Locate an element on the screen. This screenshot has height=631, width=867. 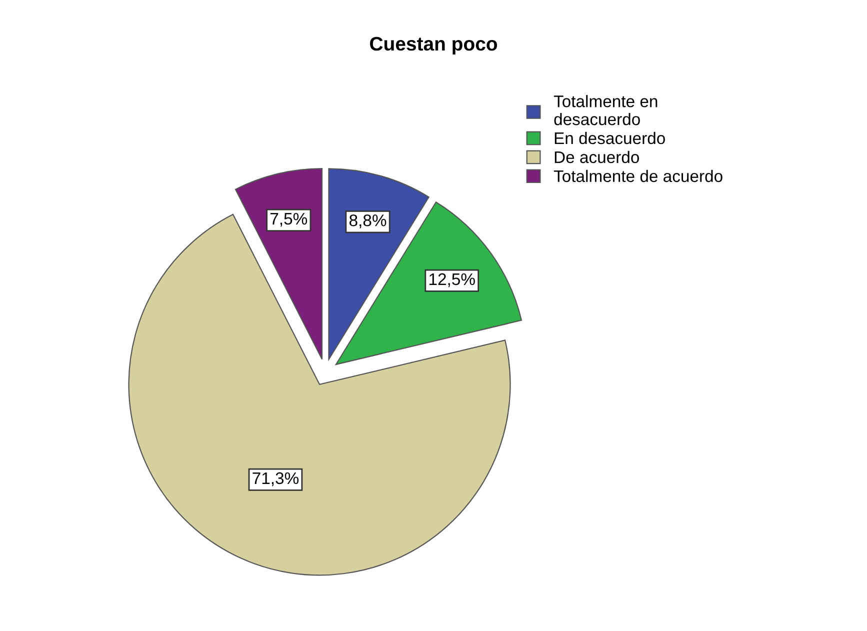
legend-label: Totalmente de acuerdo is located at coordinates (638, 176).